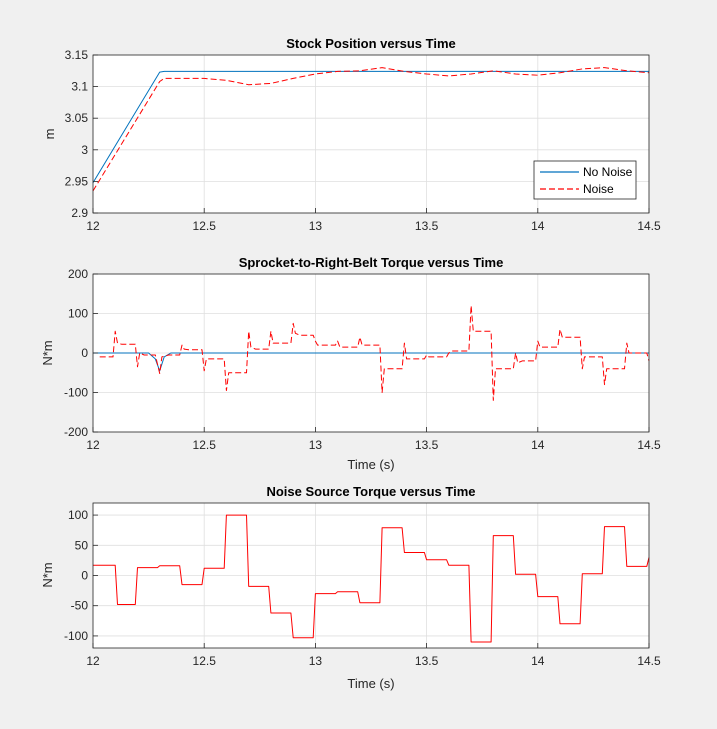 This screenshot has width=717, height=729. Describe the element at coordinates (77, 118) in the screenshot. I see `ytick-label: 3.05` at that location.